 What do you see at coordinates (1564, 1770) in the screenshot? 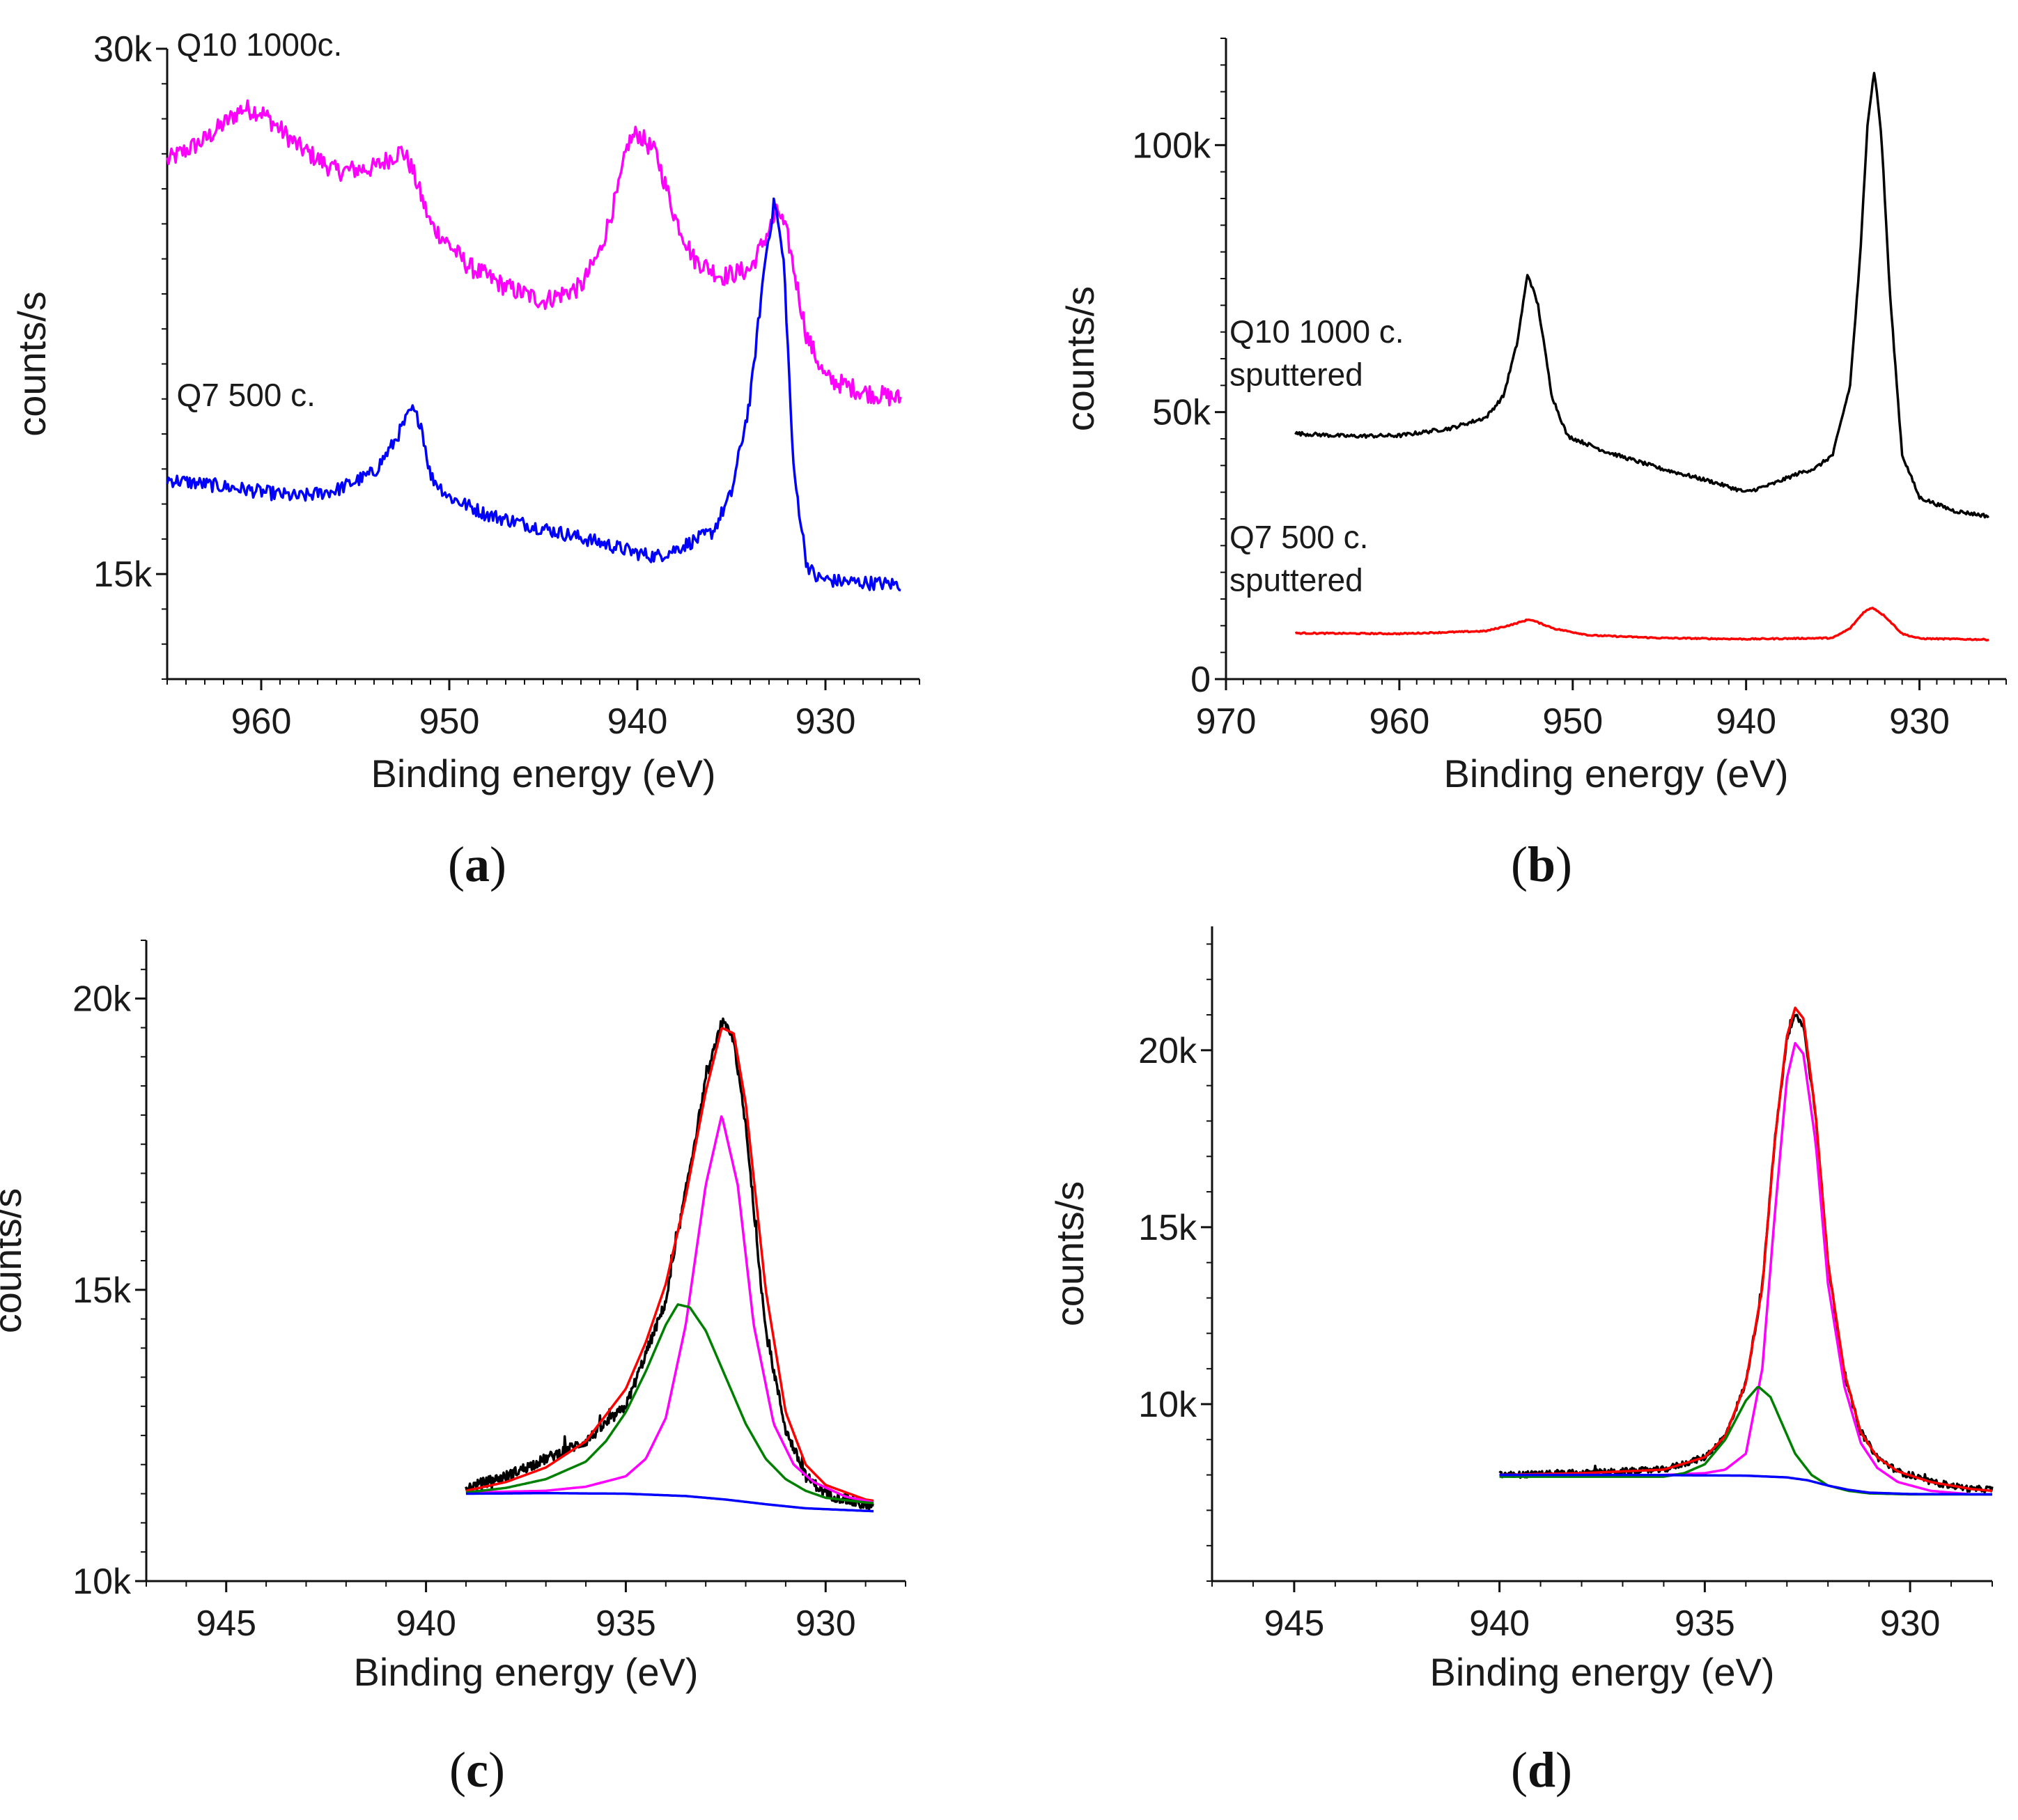
I see `panel-label-d-close: )` at bounding box center [1564, 1770].